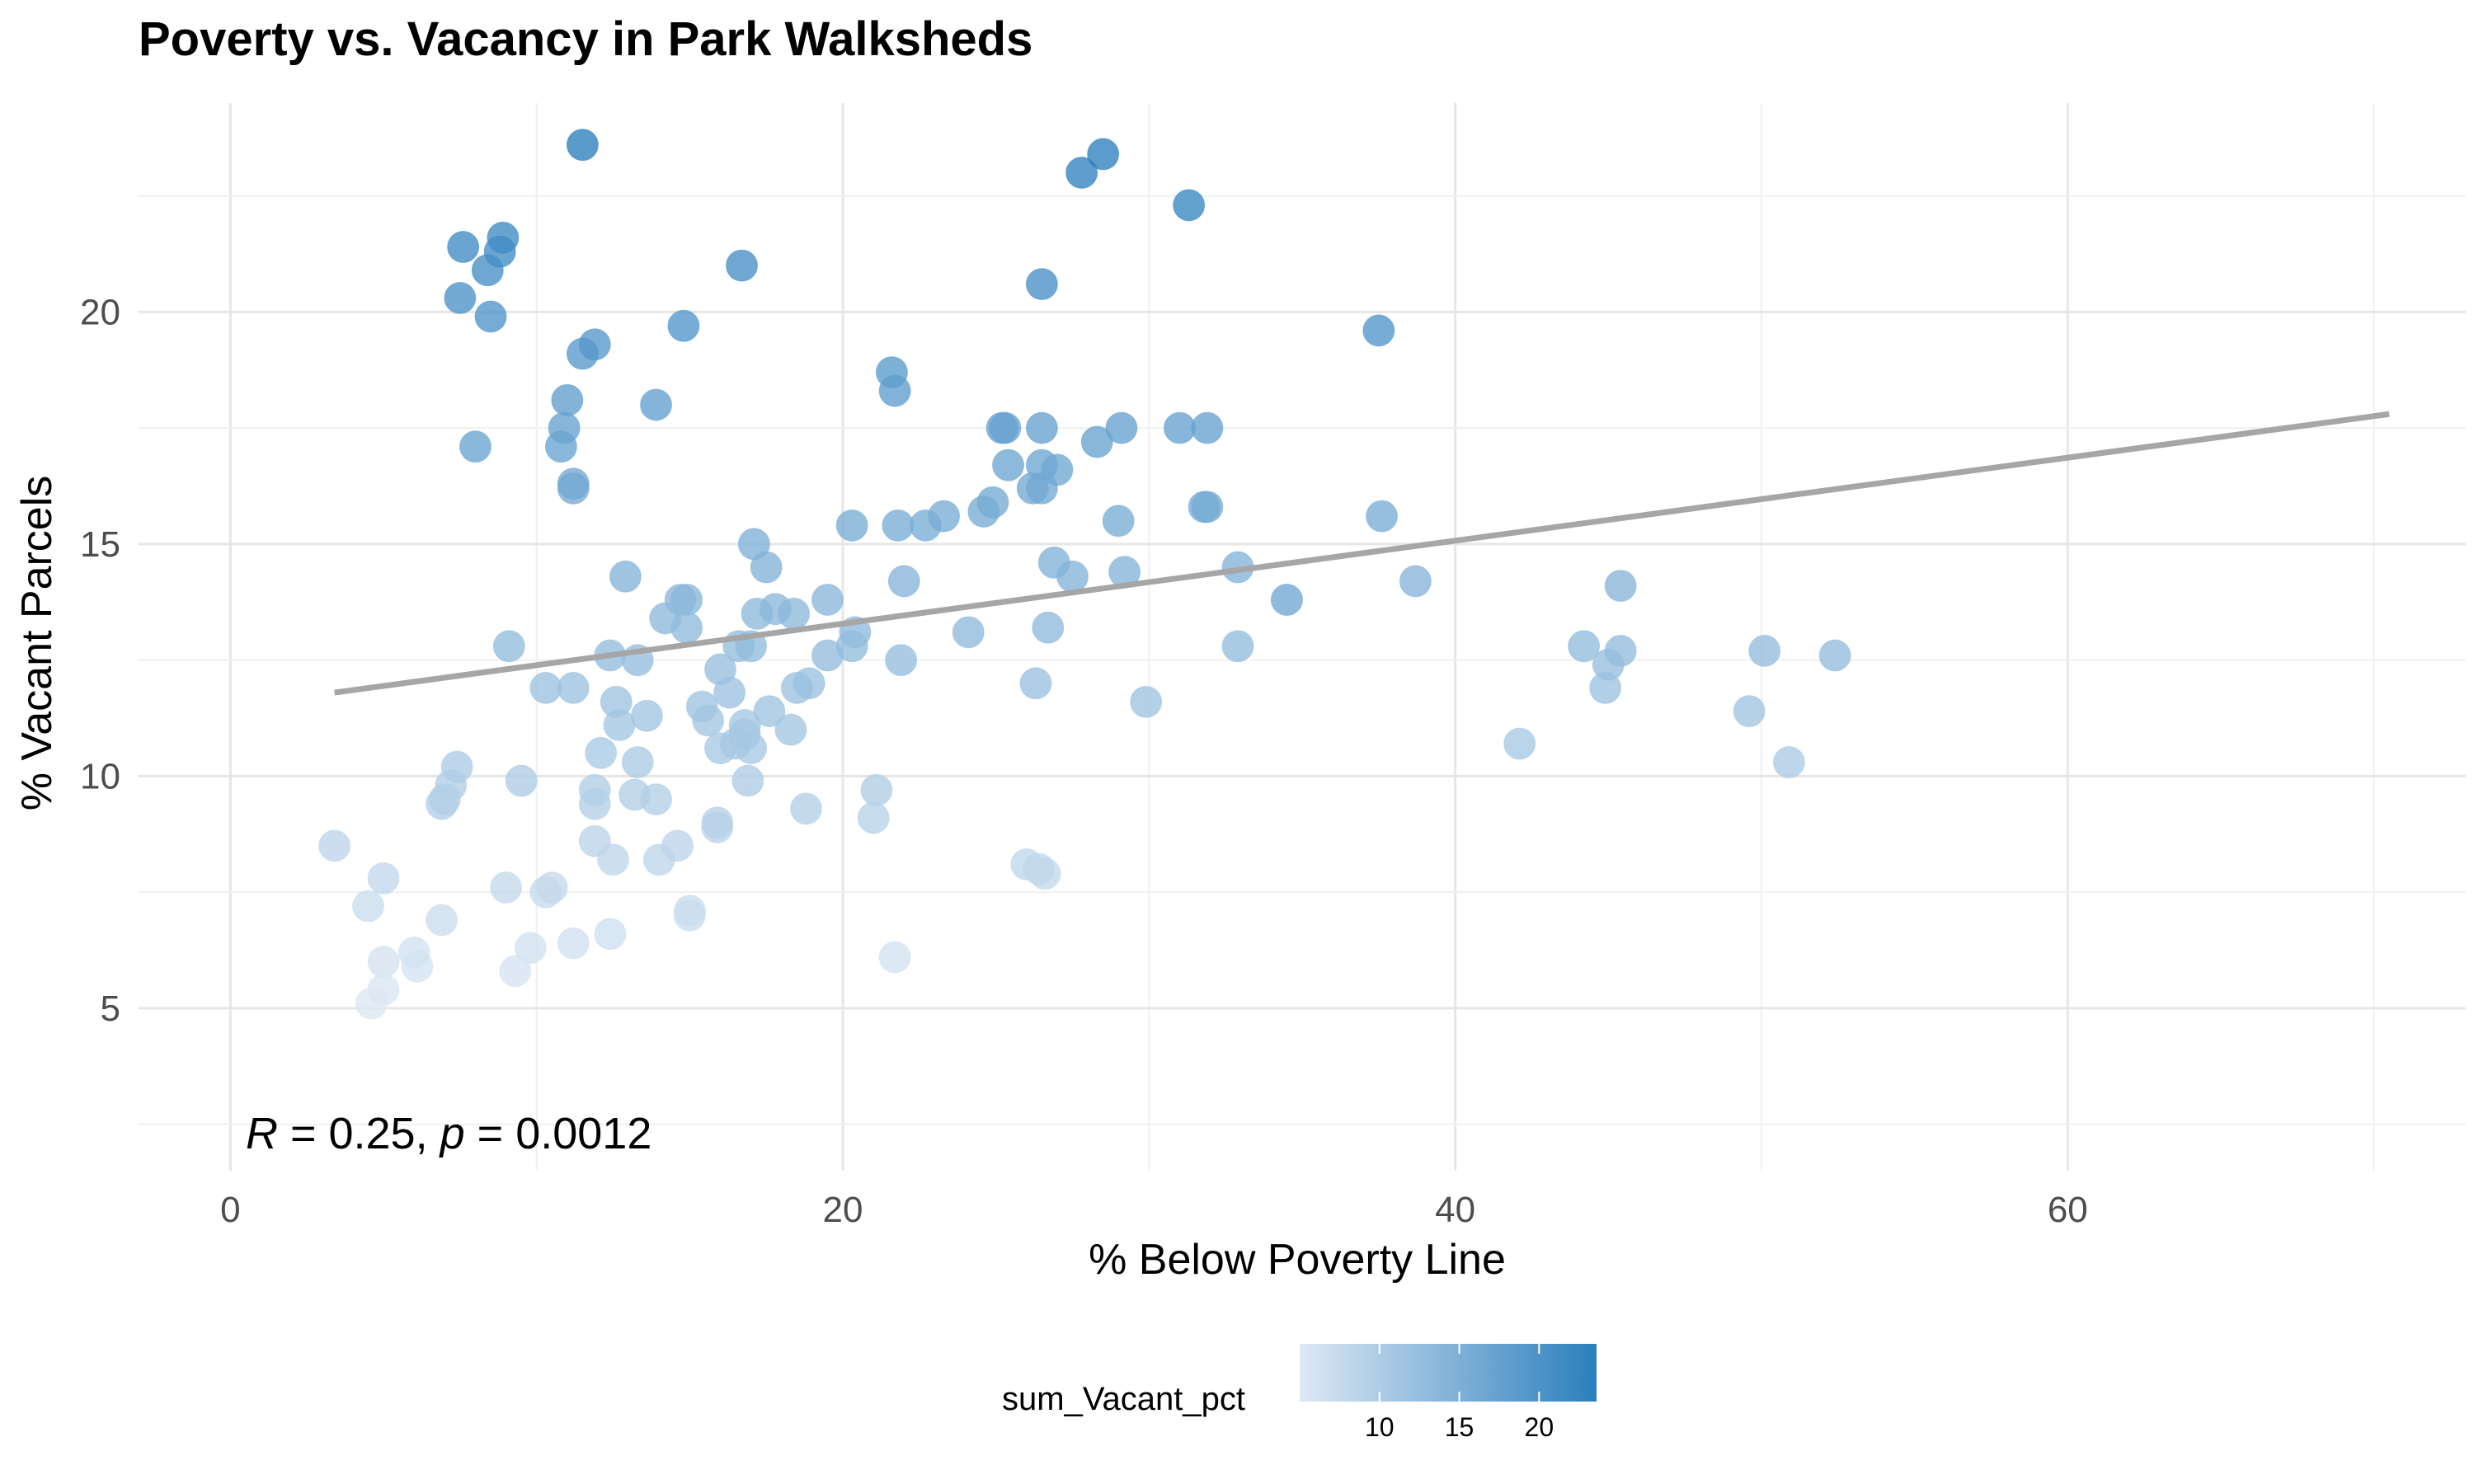 The height and width of the screenshot is (1484, 2474). What do you see at coordinates (1380, 1427) in the screenshot?
I see `legend-tick-label: 10` at bounding box center [1380, 1427].